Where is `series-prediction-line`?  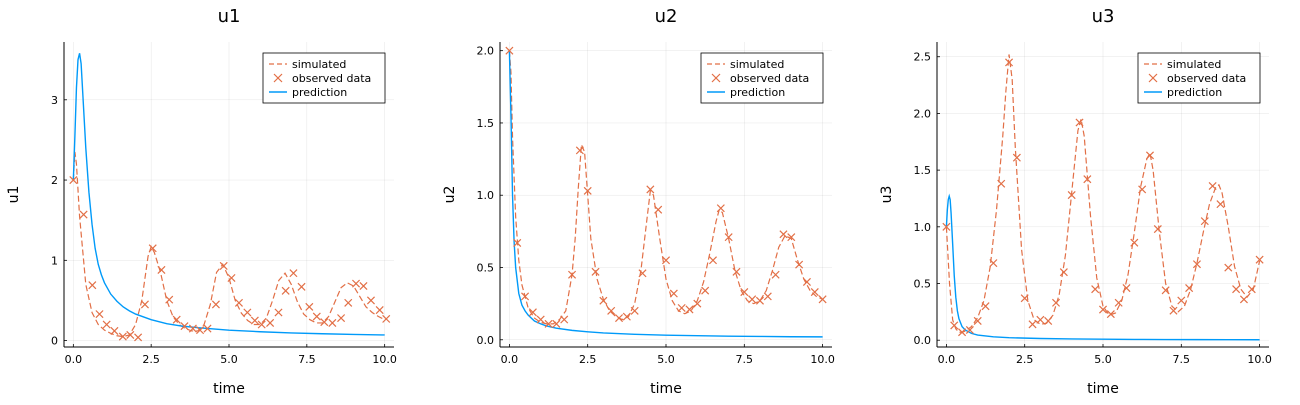 series-prediction-line is located at coordinates (1102, 267).